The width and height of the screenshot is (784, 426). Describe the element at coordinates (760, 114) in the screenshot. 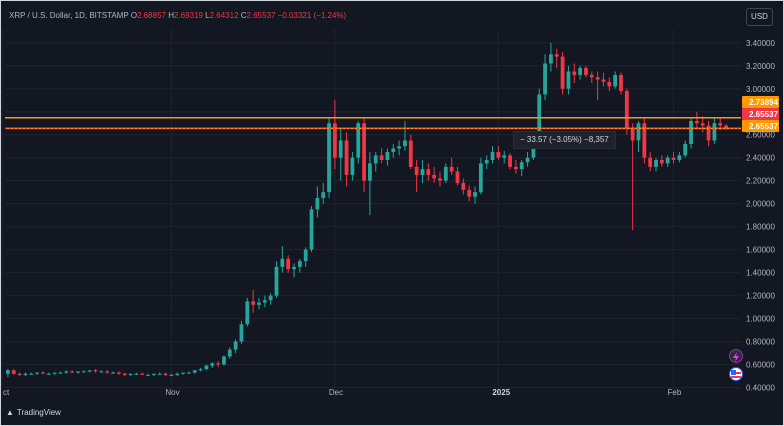

I see `price-tag-middle-bg` at that location.